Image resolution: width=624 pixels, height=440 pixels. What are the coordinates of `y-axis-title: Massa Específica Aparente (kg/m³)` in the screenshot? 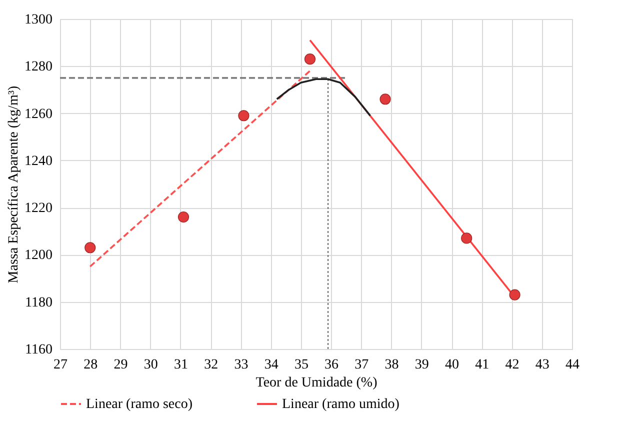 It's located at (14, 184).